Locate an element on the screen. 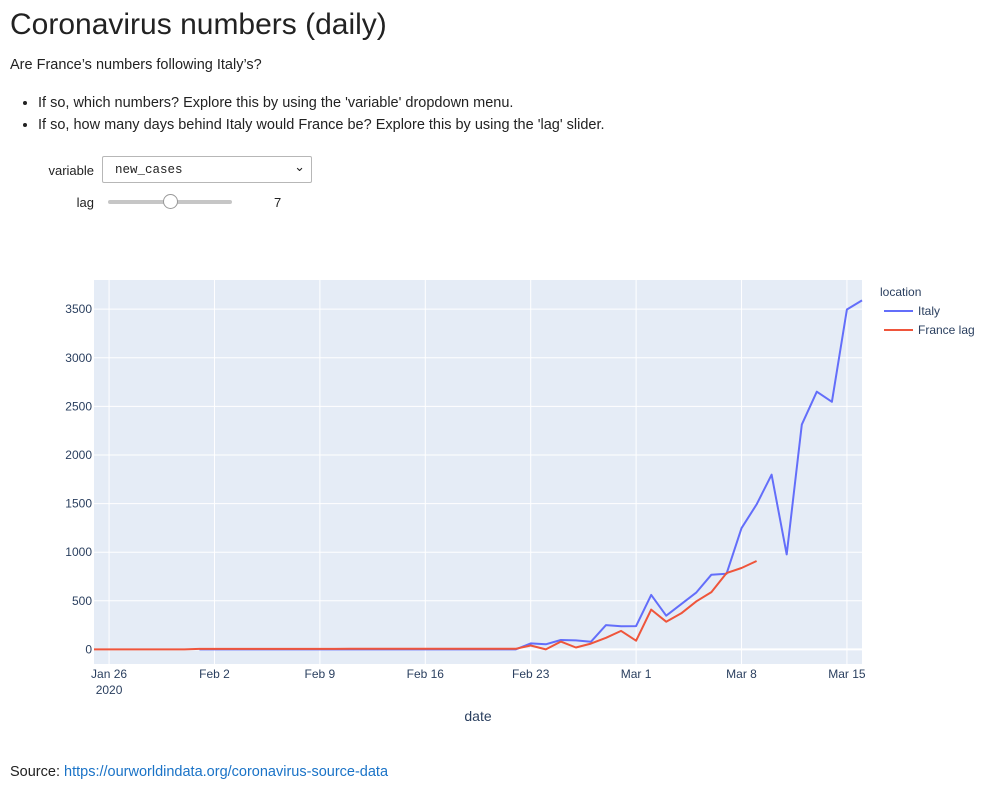 The image size is (991, 801). x-tick-label: Mar 8 is located at coordinates (741, 674).